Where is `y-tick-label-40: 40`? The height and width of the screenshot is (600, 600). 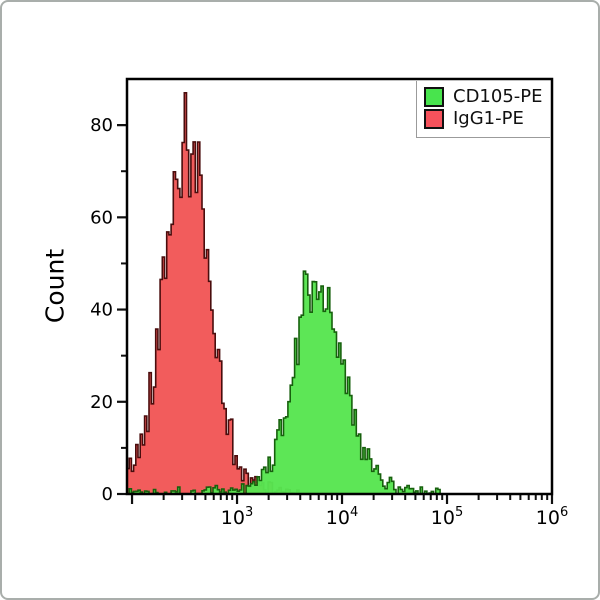 y-tick-label-40: 40 is located at coordinates (101, 310).